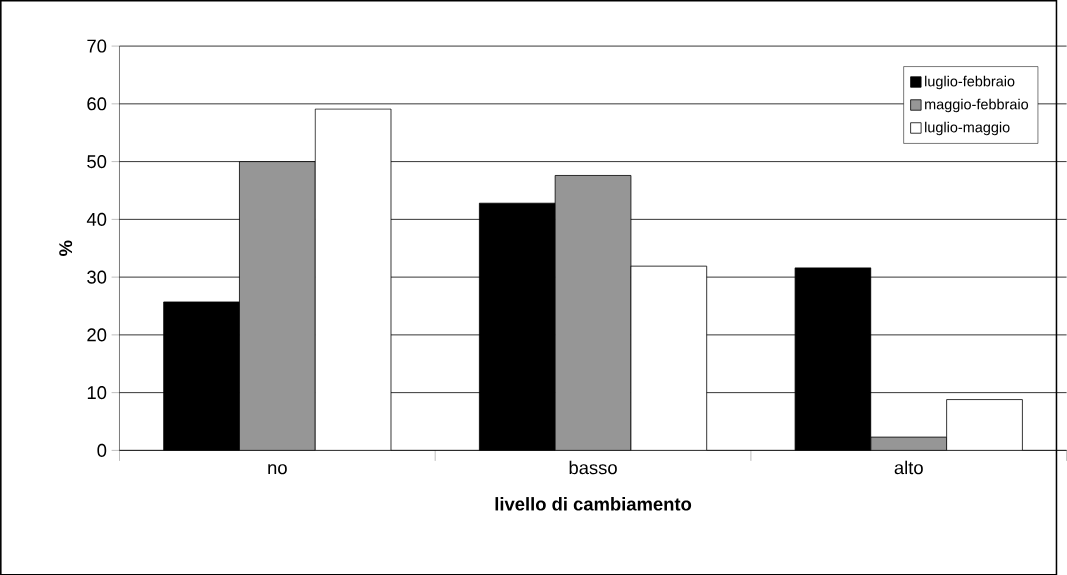  I want to click on legend-label: luglio-febbraio, so click(970, 82).